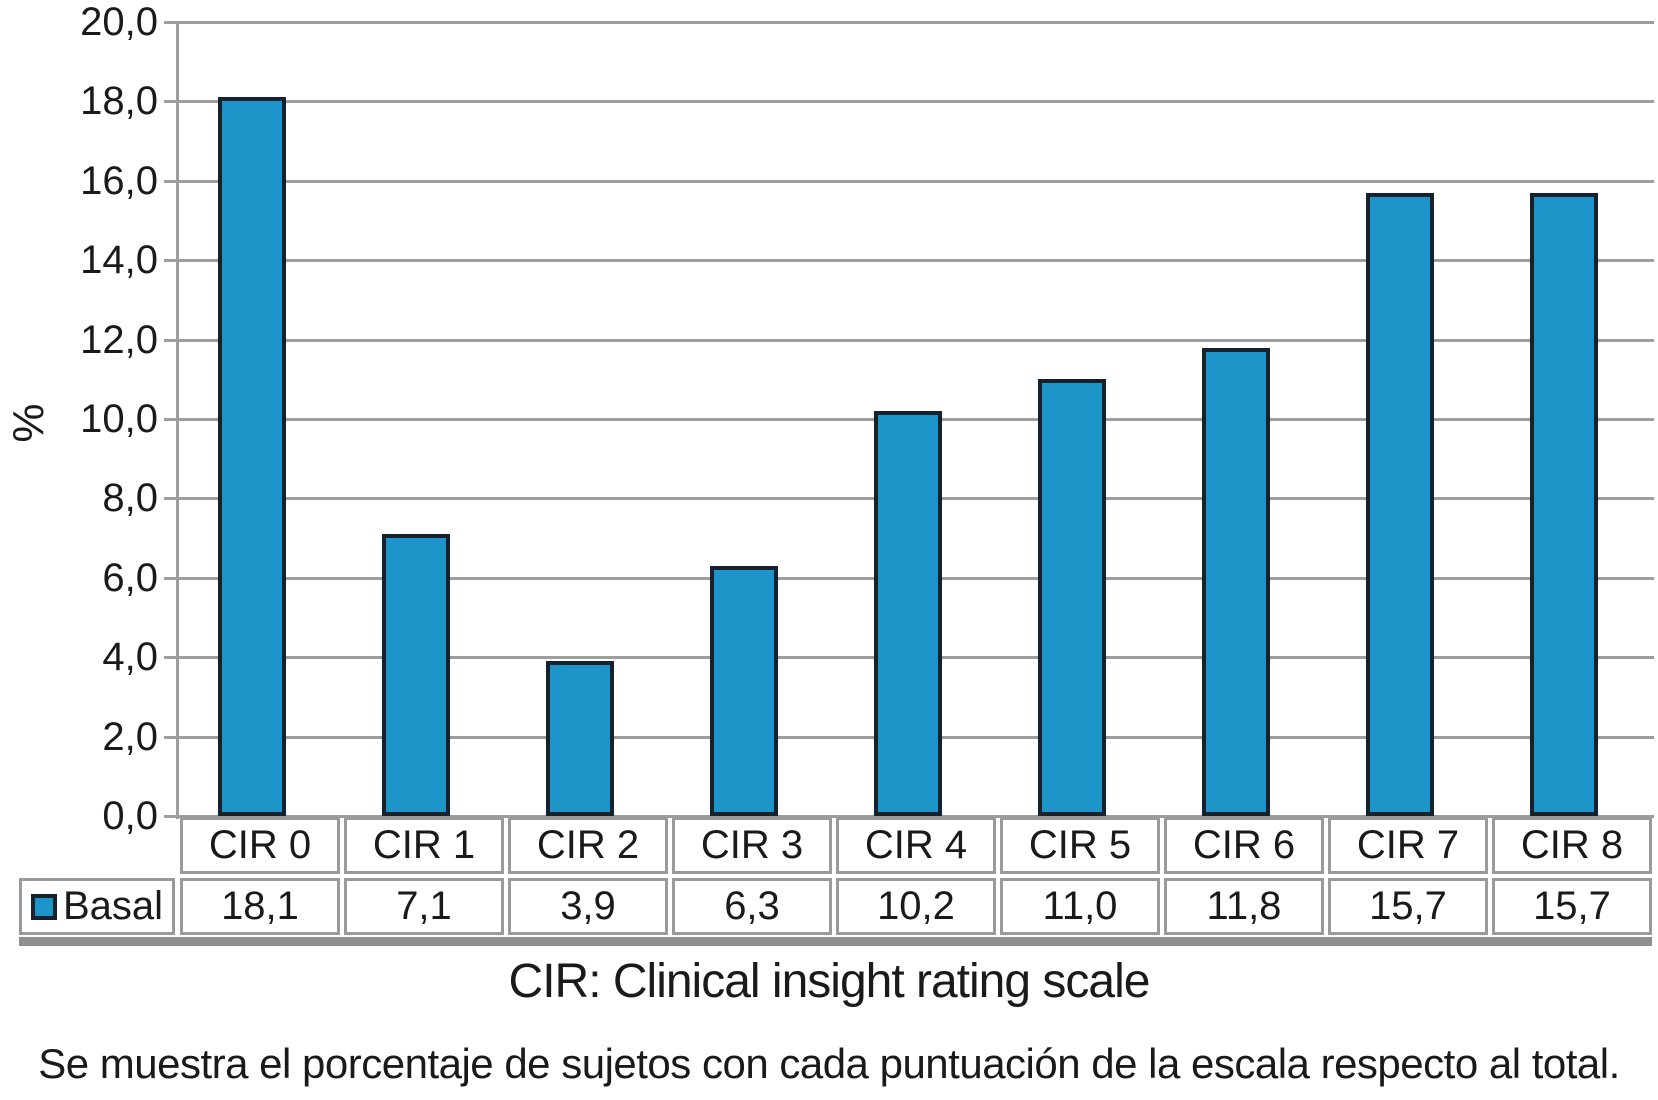  I want to click on value-cell-cir-6: 11,8, so click(1244, 906).